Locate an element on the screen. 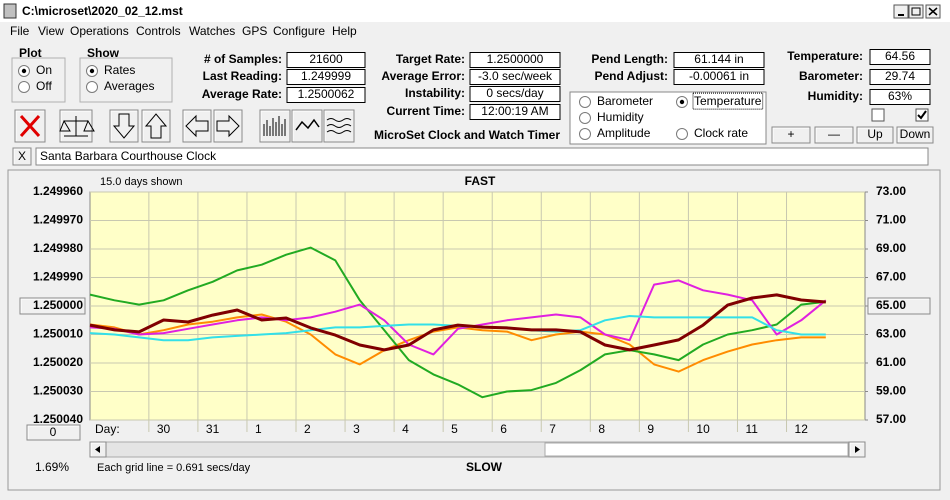 The width and height of the screenshot is (950, 500). menu-item: GPS is located at coordinates (254, 31).